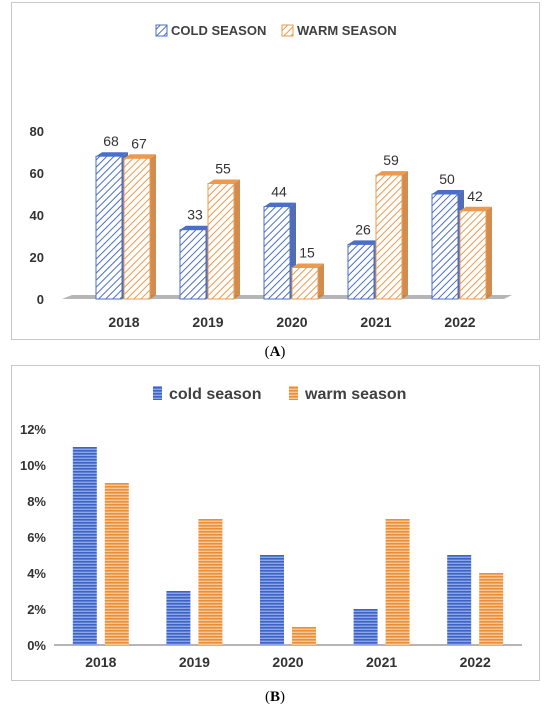 This screenshot has width=550, height=712. I want to click on data-label-cold-2019: 33, so click(195, 215).